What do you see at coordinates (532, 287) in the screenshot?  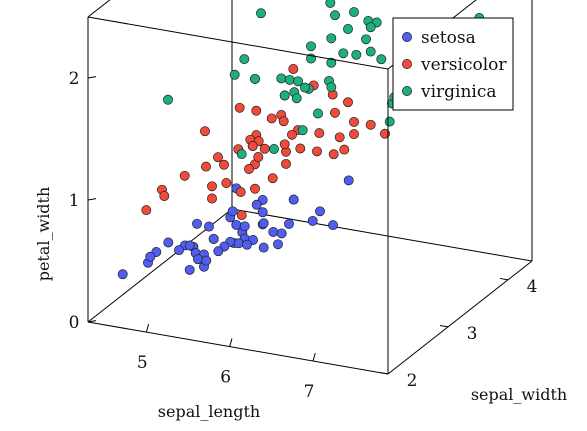 I see `y-tick-label: 4` at bounding box center [532, 287].